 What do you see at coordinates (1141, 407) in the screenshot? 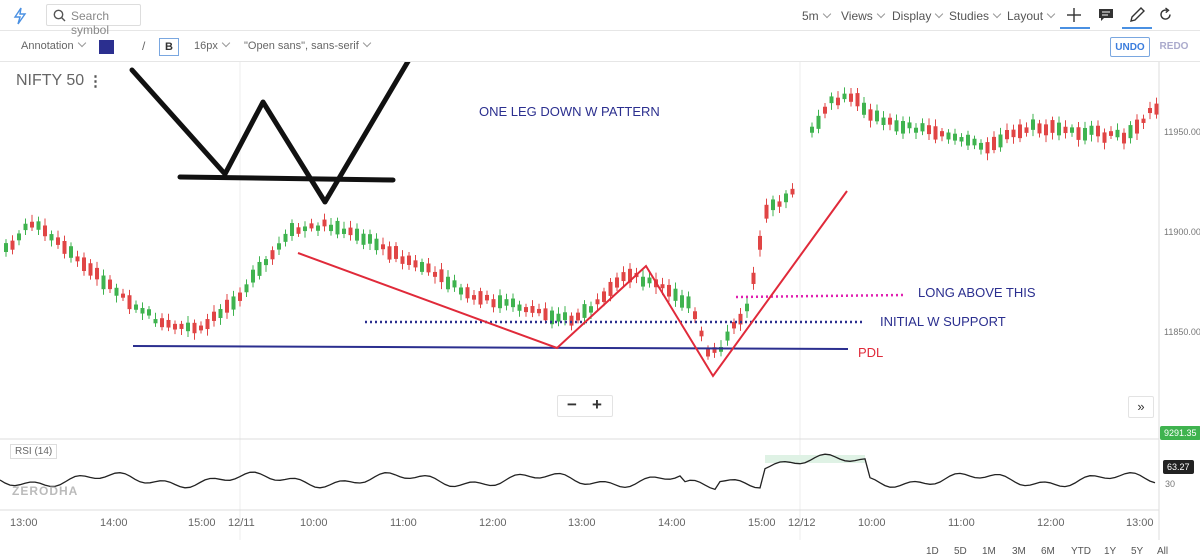
I see `scroll-to-end-button: »` at bounding box center [1141, 407].